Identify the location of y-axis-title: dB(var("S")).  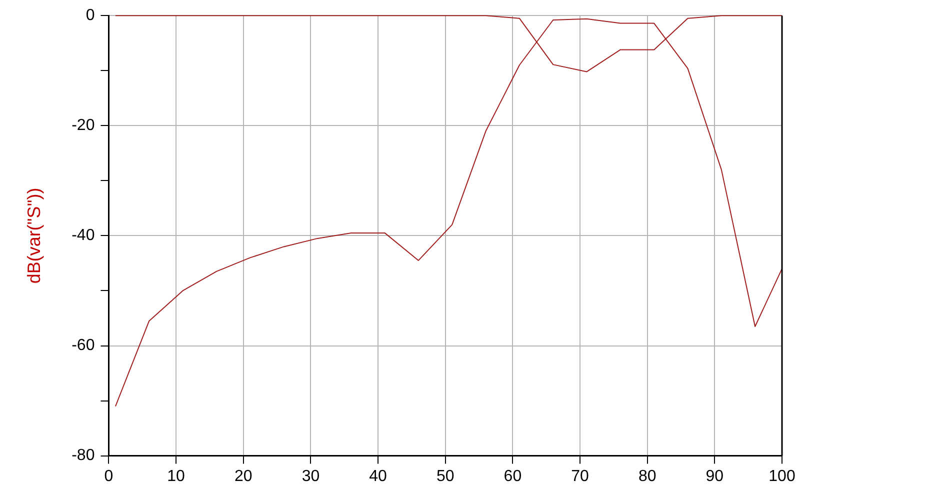
(34, 236).